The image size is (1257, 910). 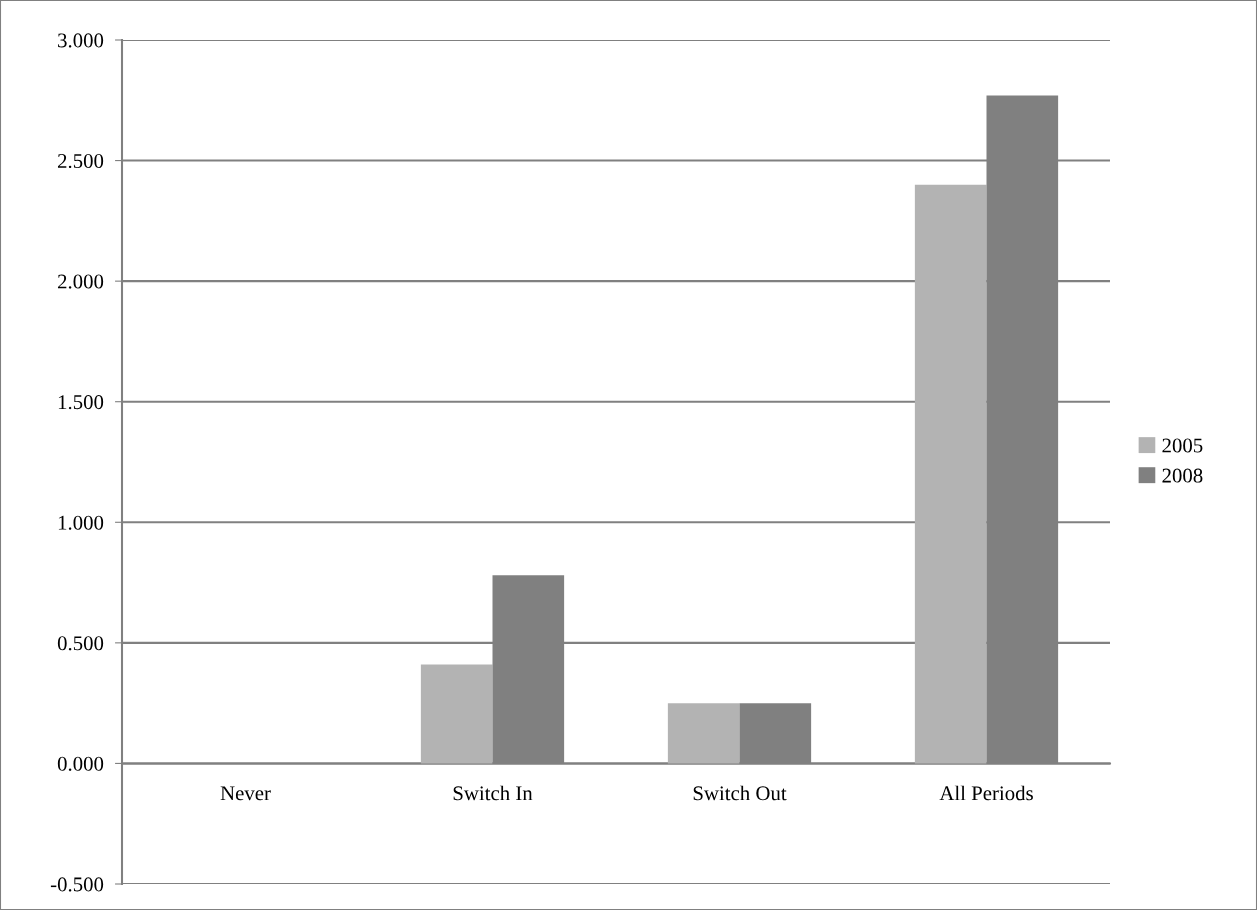 I want to click on y-tick-label: 2.500, so click(x=80, y=161).